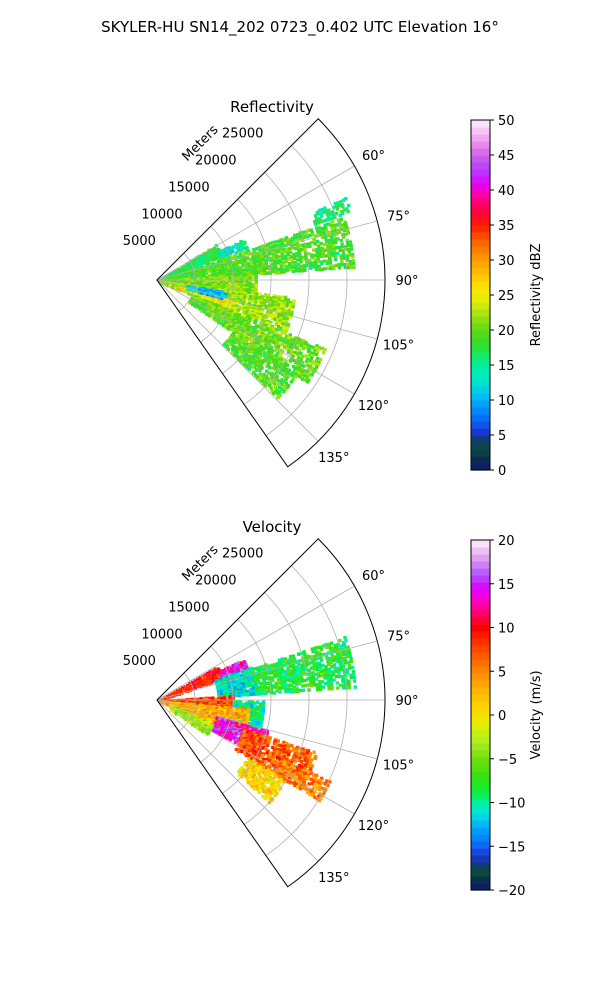 This screenshot has height=1000, width=600. What do you see at coordinates (303, 665) in the screenshot?
I see `echo-region` at bounding box center [303, 665].